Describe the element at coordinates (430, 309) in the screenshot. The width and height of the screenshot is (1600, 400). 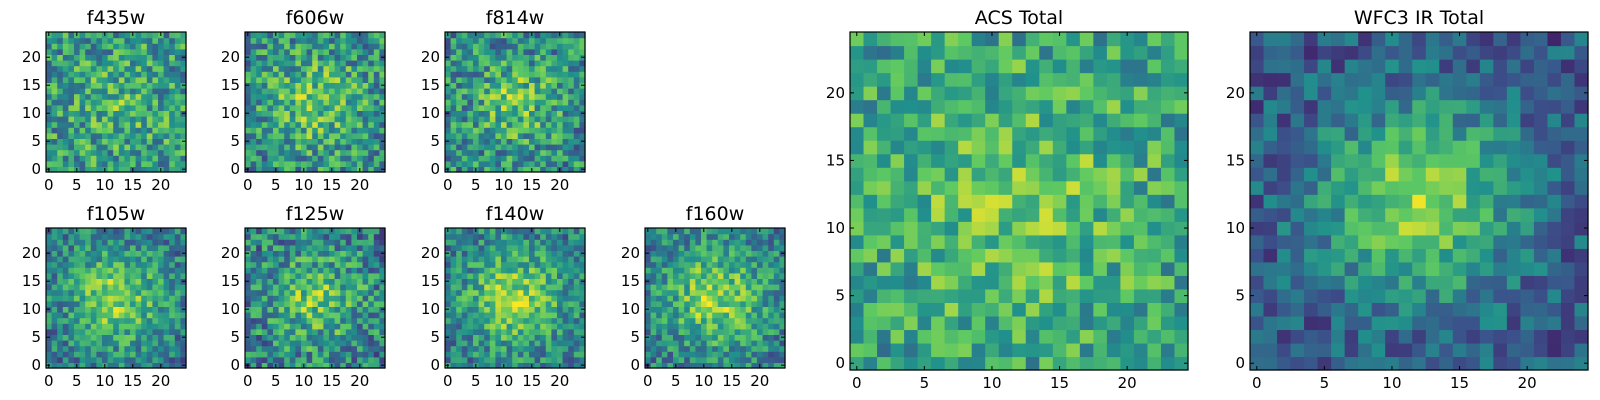
I see `y-tick-label: 10` at that location.